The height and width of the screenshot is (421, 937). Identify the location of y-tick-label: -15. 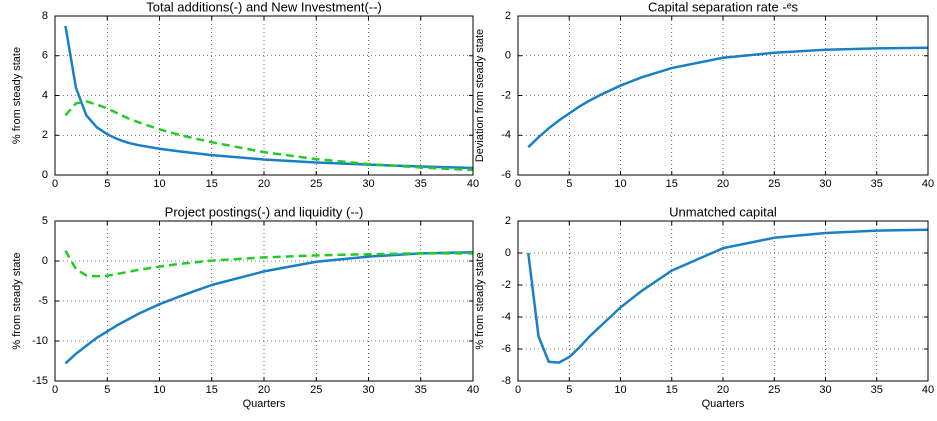
(40, 381).